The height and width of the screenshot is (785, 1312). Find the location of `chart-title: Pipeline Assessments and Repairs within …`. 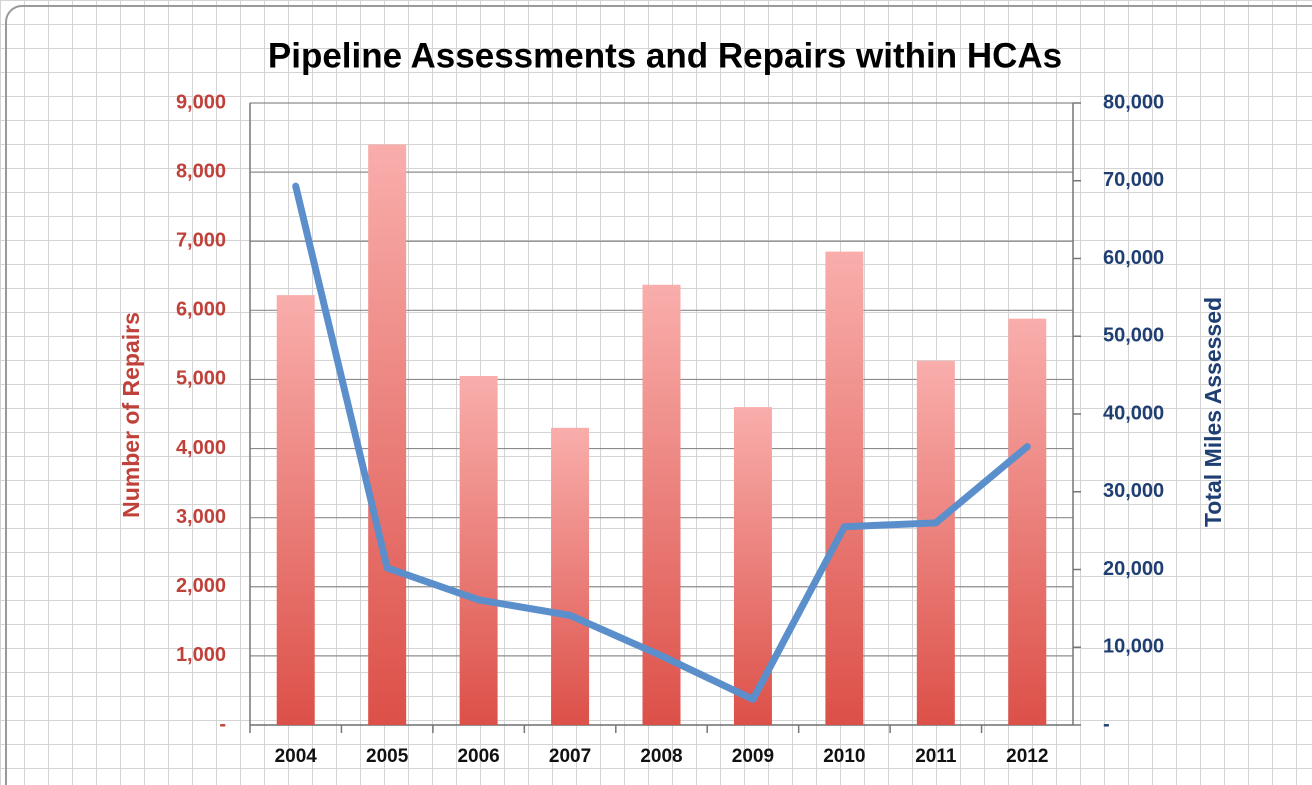

chart-title: Pipeline Assessments and Repairs within … is located at coordinates (665, 55).